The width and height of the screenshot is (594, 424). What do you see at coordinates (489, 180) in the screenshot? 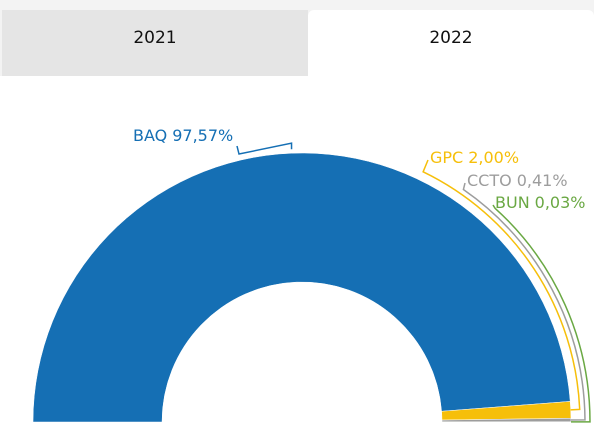
I see `label-name: CCTO` at bounding box center [489, 180].